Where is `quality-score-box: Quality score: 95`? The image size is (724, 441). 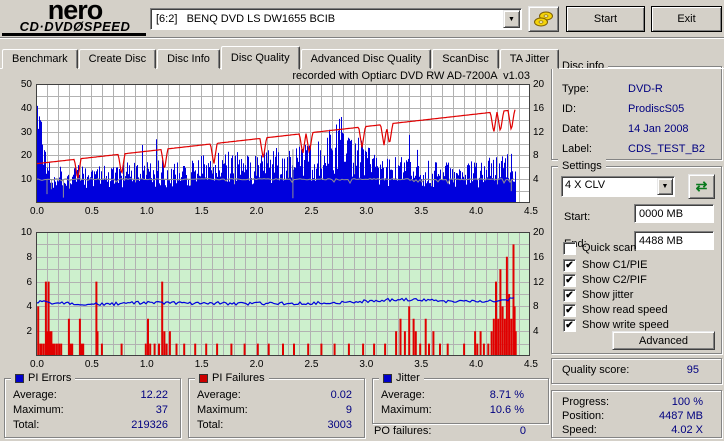 quality-score-box: Quality score: 95 is located at coordinates (636, 371).